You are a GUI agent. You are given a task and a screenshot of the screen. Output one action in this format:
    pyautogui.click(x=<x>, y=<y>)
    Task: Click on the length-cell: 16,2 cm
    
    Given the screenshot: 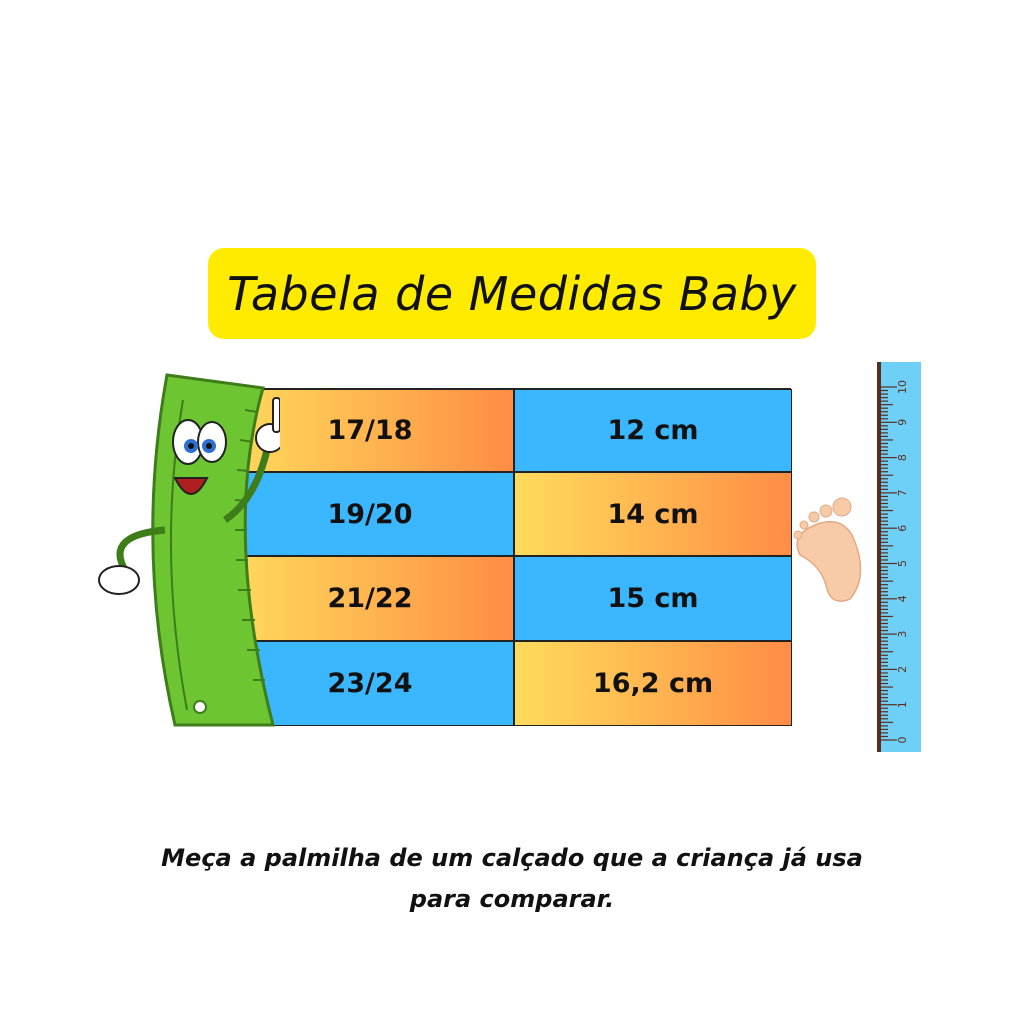 What is the action you would take?
    pyautogui.click(x=653, y=683)
    